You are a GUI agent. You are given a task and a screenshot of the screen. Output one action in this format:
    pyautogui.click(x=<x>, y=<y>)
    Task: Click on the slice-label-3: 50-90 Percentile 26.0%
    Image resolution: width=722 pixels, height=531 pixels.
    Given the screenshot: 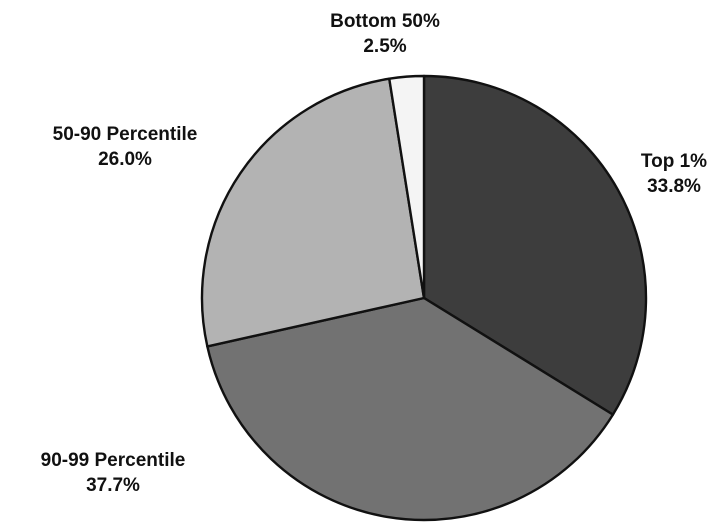 What is the action you would take?
    pyautogui.click(x=125, y=147)
    